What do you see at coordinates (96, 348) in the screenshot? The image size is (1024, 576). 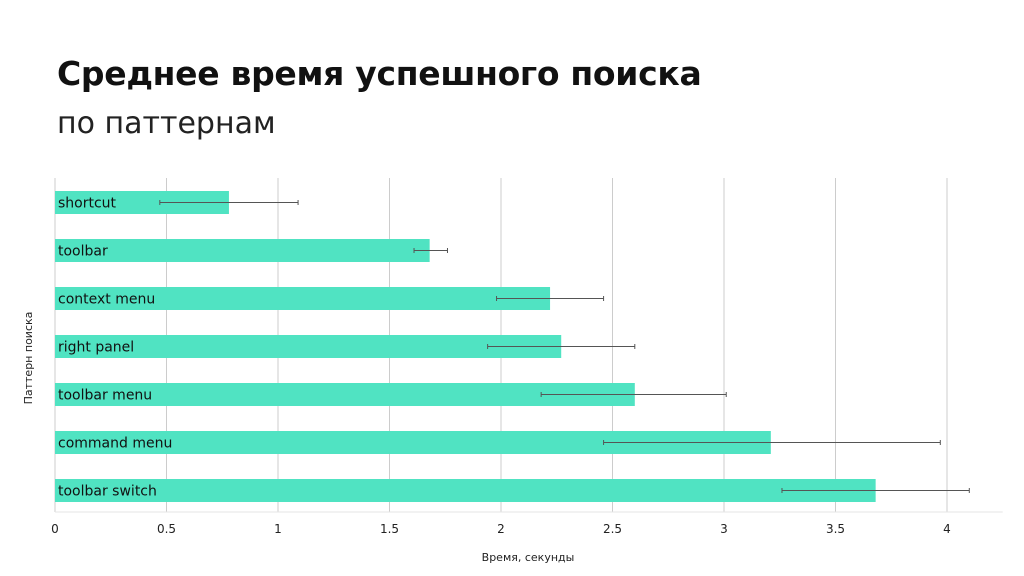 I see `category-label: right panel` at bounding box center [96, 348].